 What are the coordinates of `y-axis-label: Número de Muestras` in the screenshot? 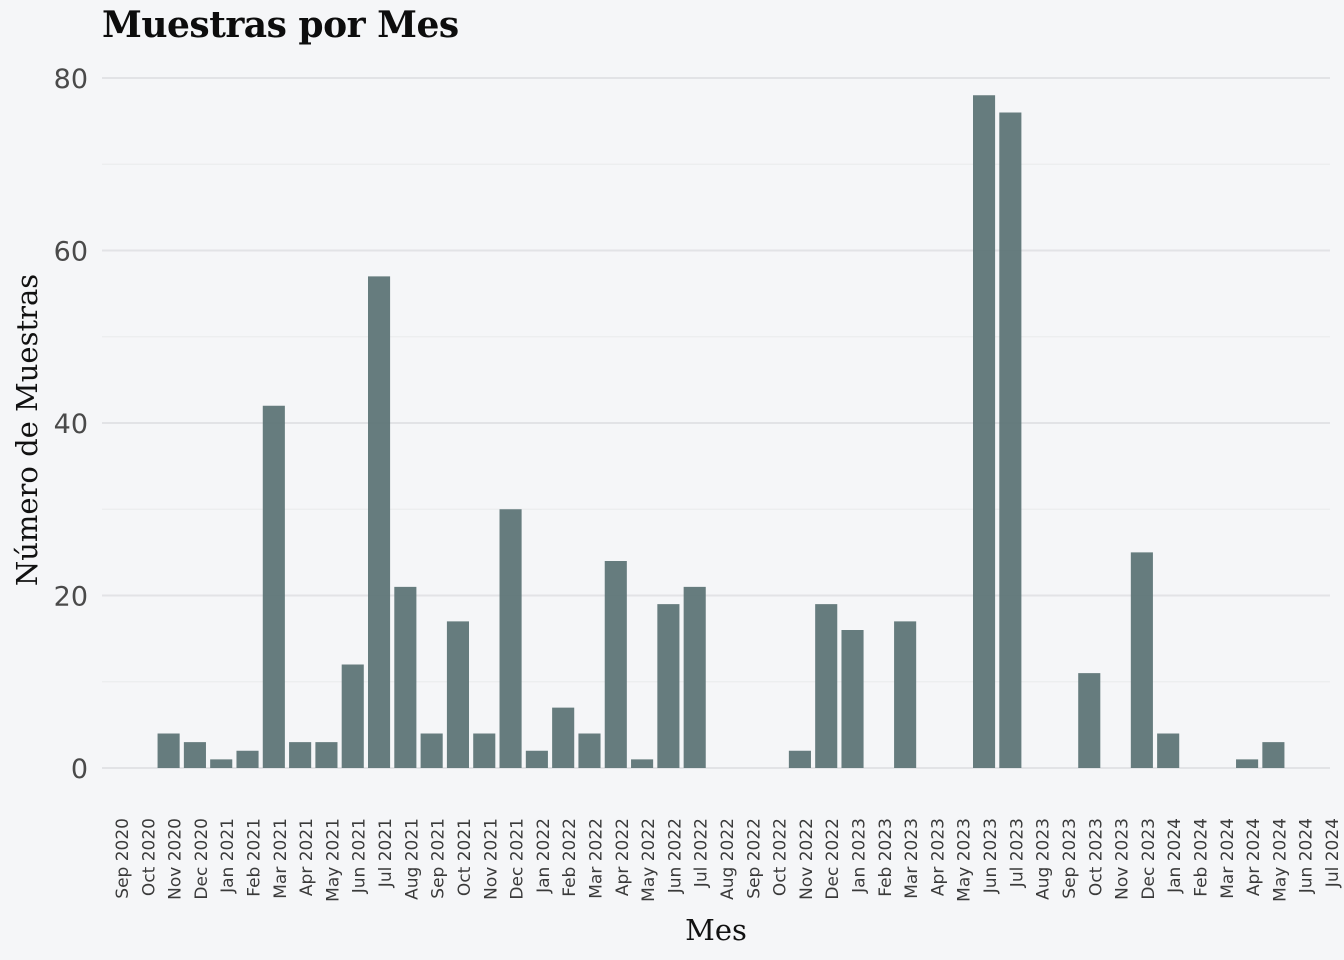 It's located at (27, 430).